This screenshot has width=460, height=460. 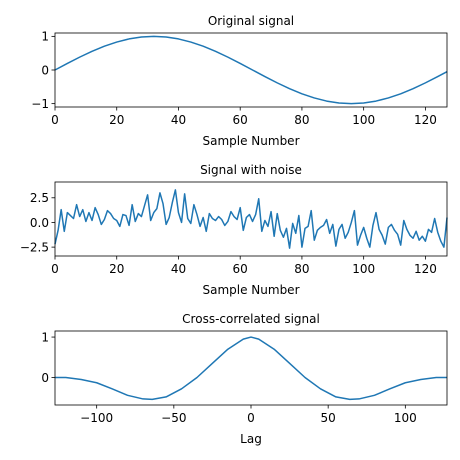 What do you see at coordinates (173, 418) in the screenshot?
I see `x-tick-label: −50` at bounding box center [173, 418].